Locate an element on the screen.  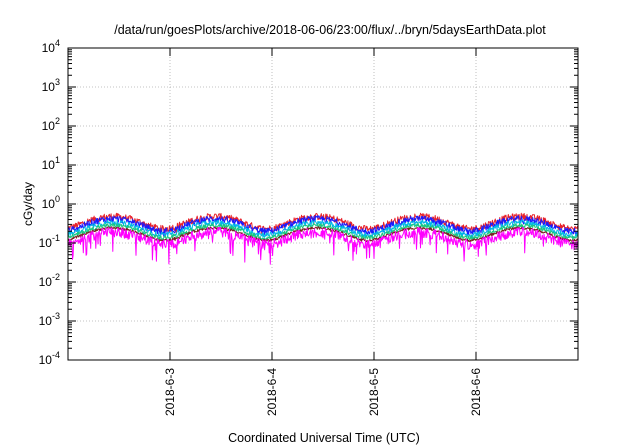
x-tick-label: 2018-6-5 is located at coordinates (374, 392).